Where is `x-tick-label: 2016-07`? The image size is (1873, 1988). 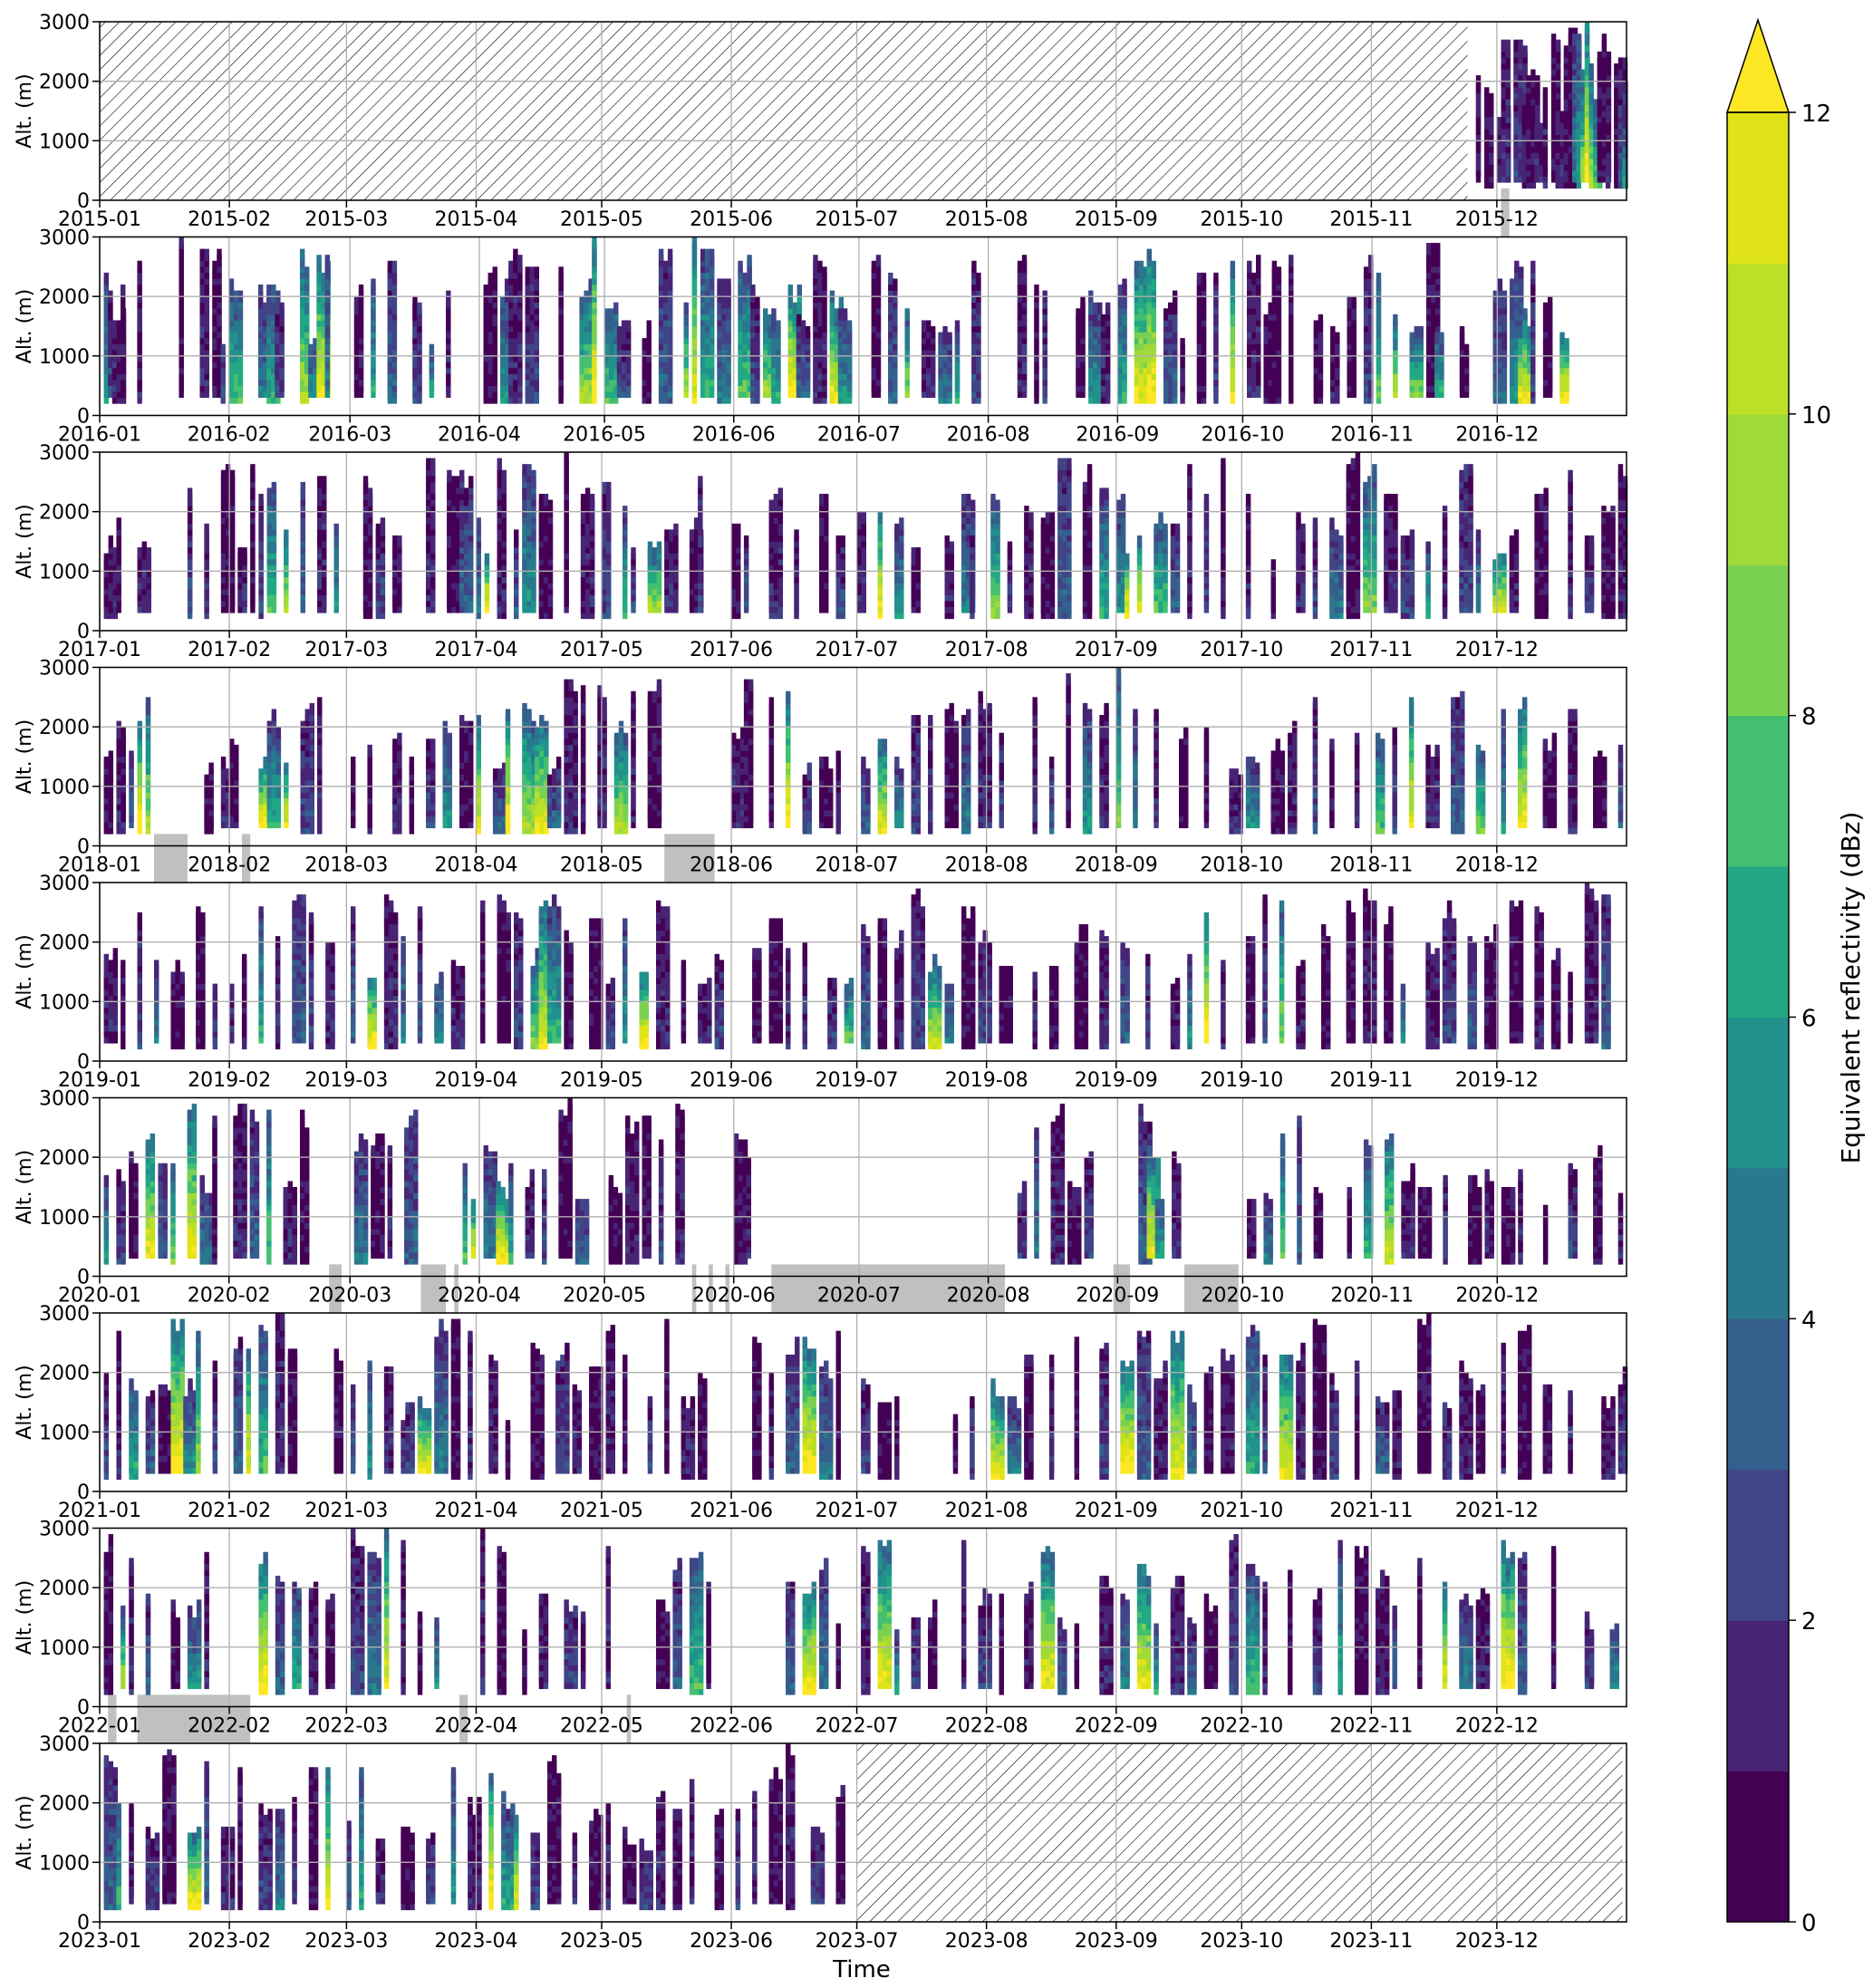
x-tick-label: 2016-07 is located at coordinates (859, 435).